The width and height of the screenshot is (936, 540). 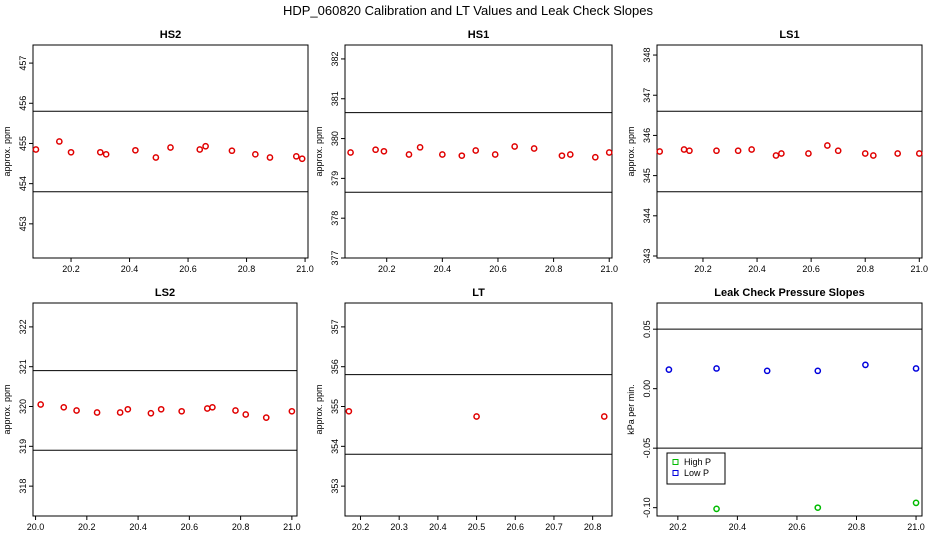 What do you see at coordinates (789, 35) in the screenshot?
I see `panel-title: LS1` at bounding box center [789, 35].